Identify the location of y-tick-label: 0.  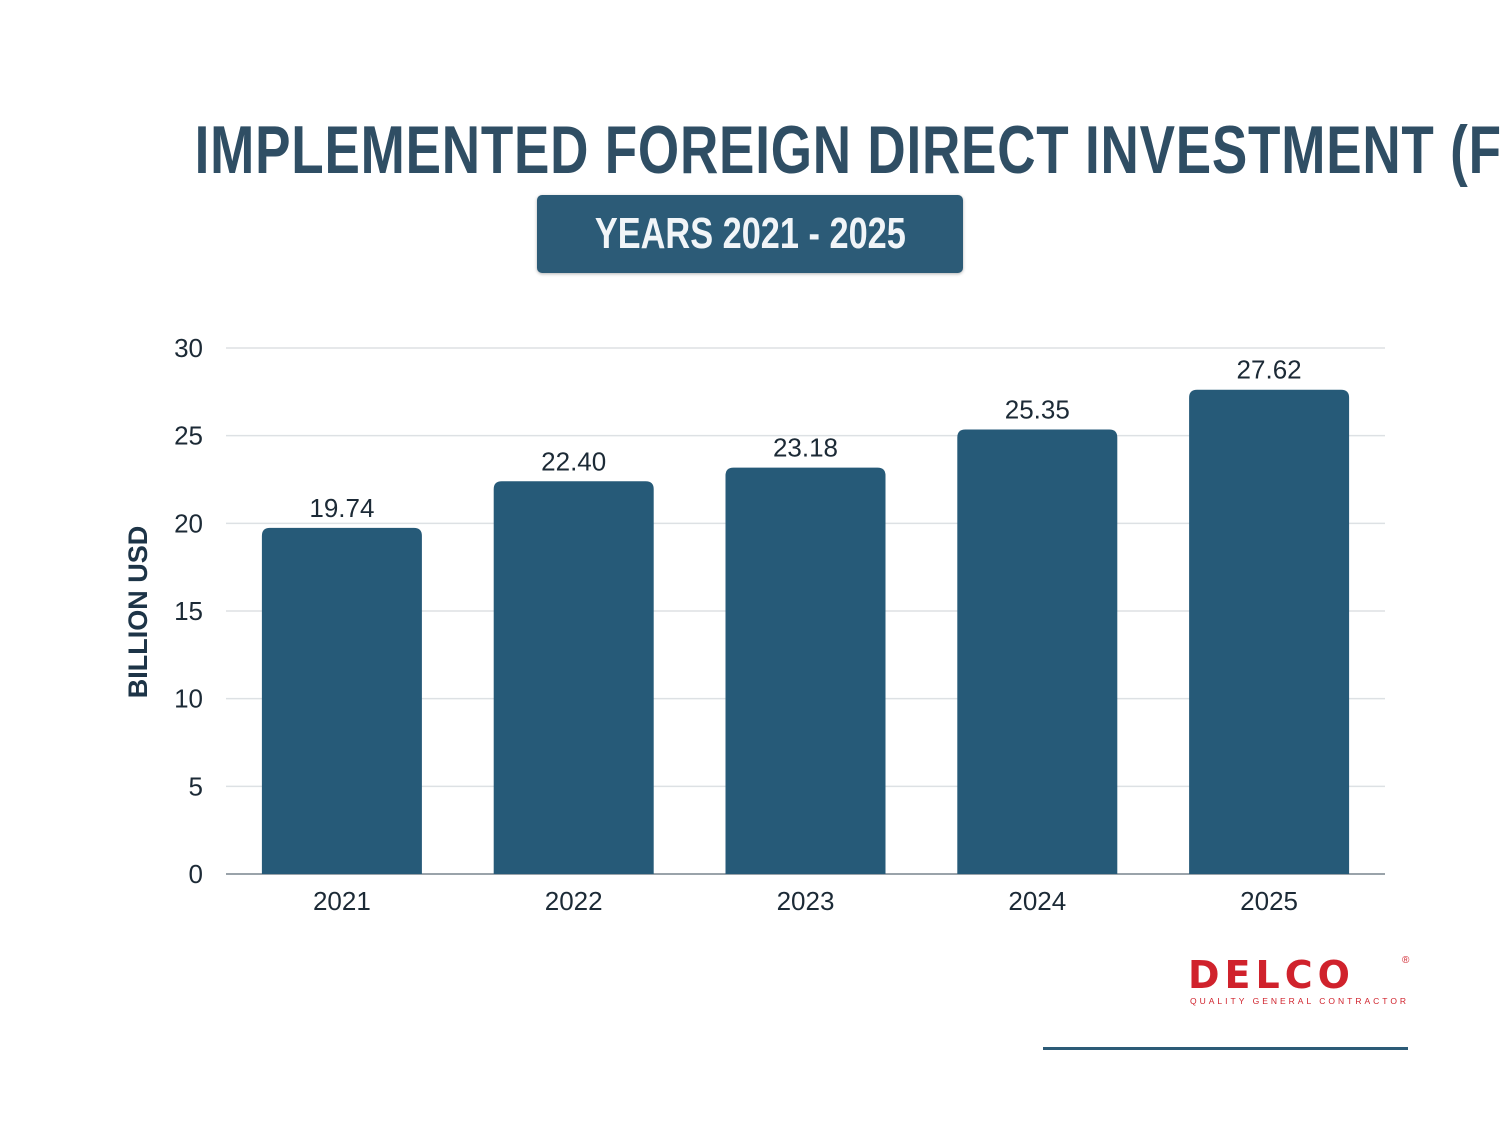
(196, 874).